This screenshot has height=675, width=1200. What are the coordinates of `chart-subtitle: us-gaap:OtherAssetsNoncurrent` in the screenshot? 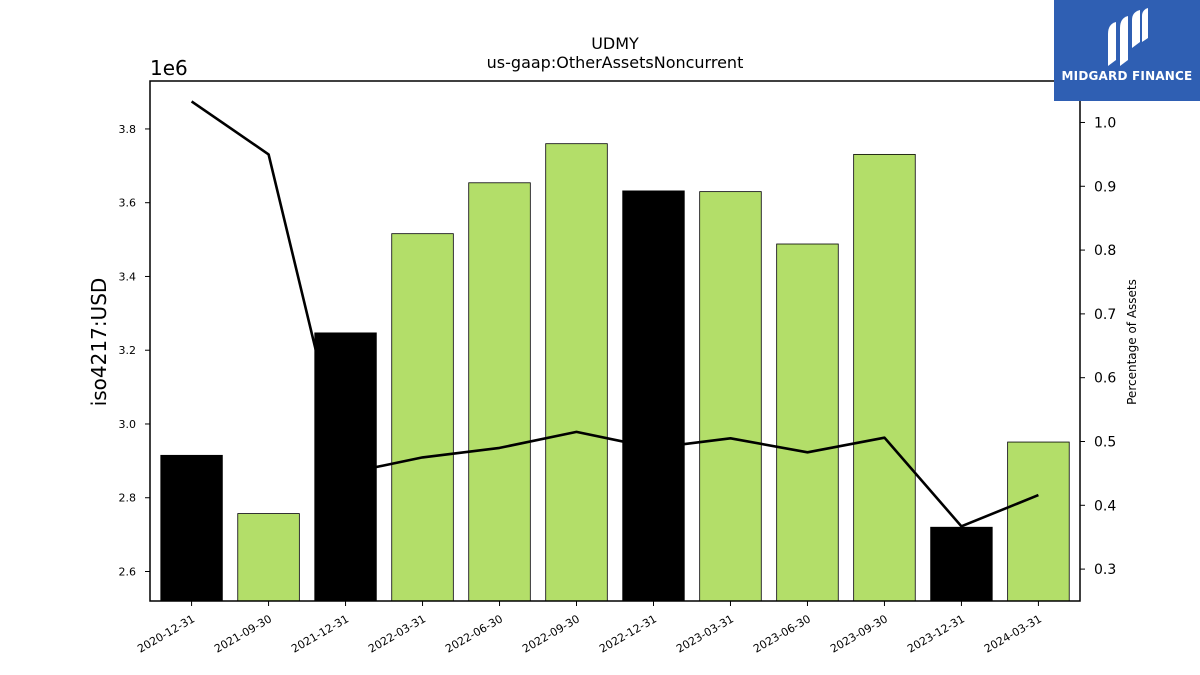 It's located at (615, 62).